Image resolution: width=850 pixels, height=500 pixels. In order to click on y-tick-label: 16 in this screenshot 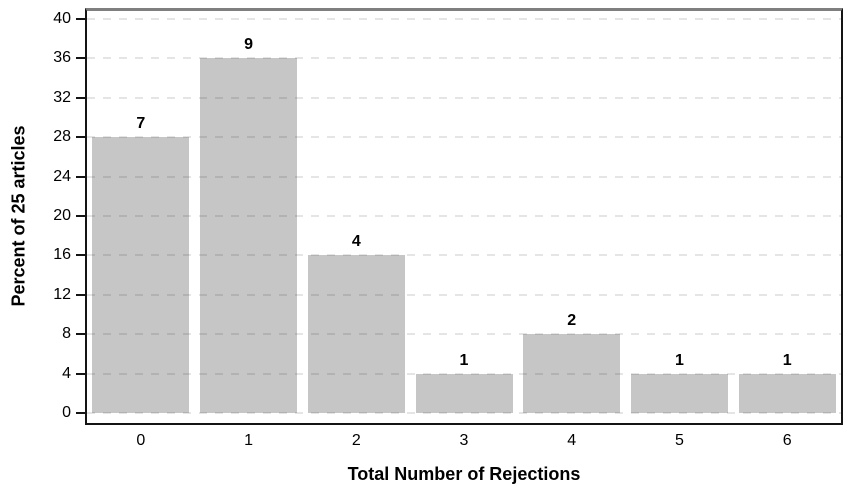, I will do `click(62, 255)`.